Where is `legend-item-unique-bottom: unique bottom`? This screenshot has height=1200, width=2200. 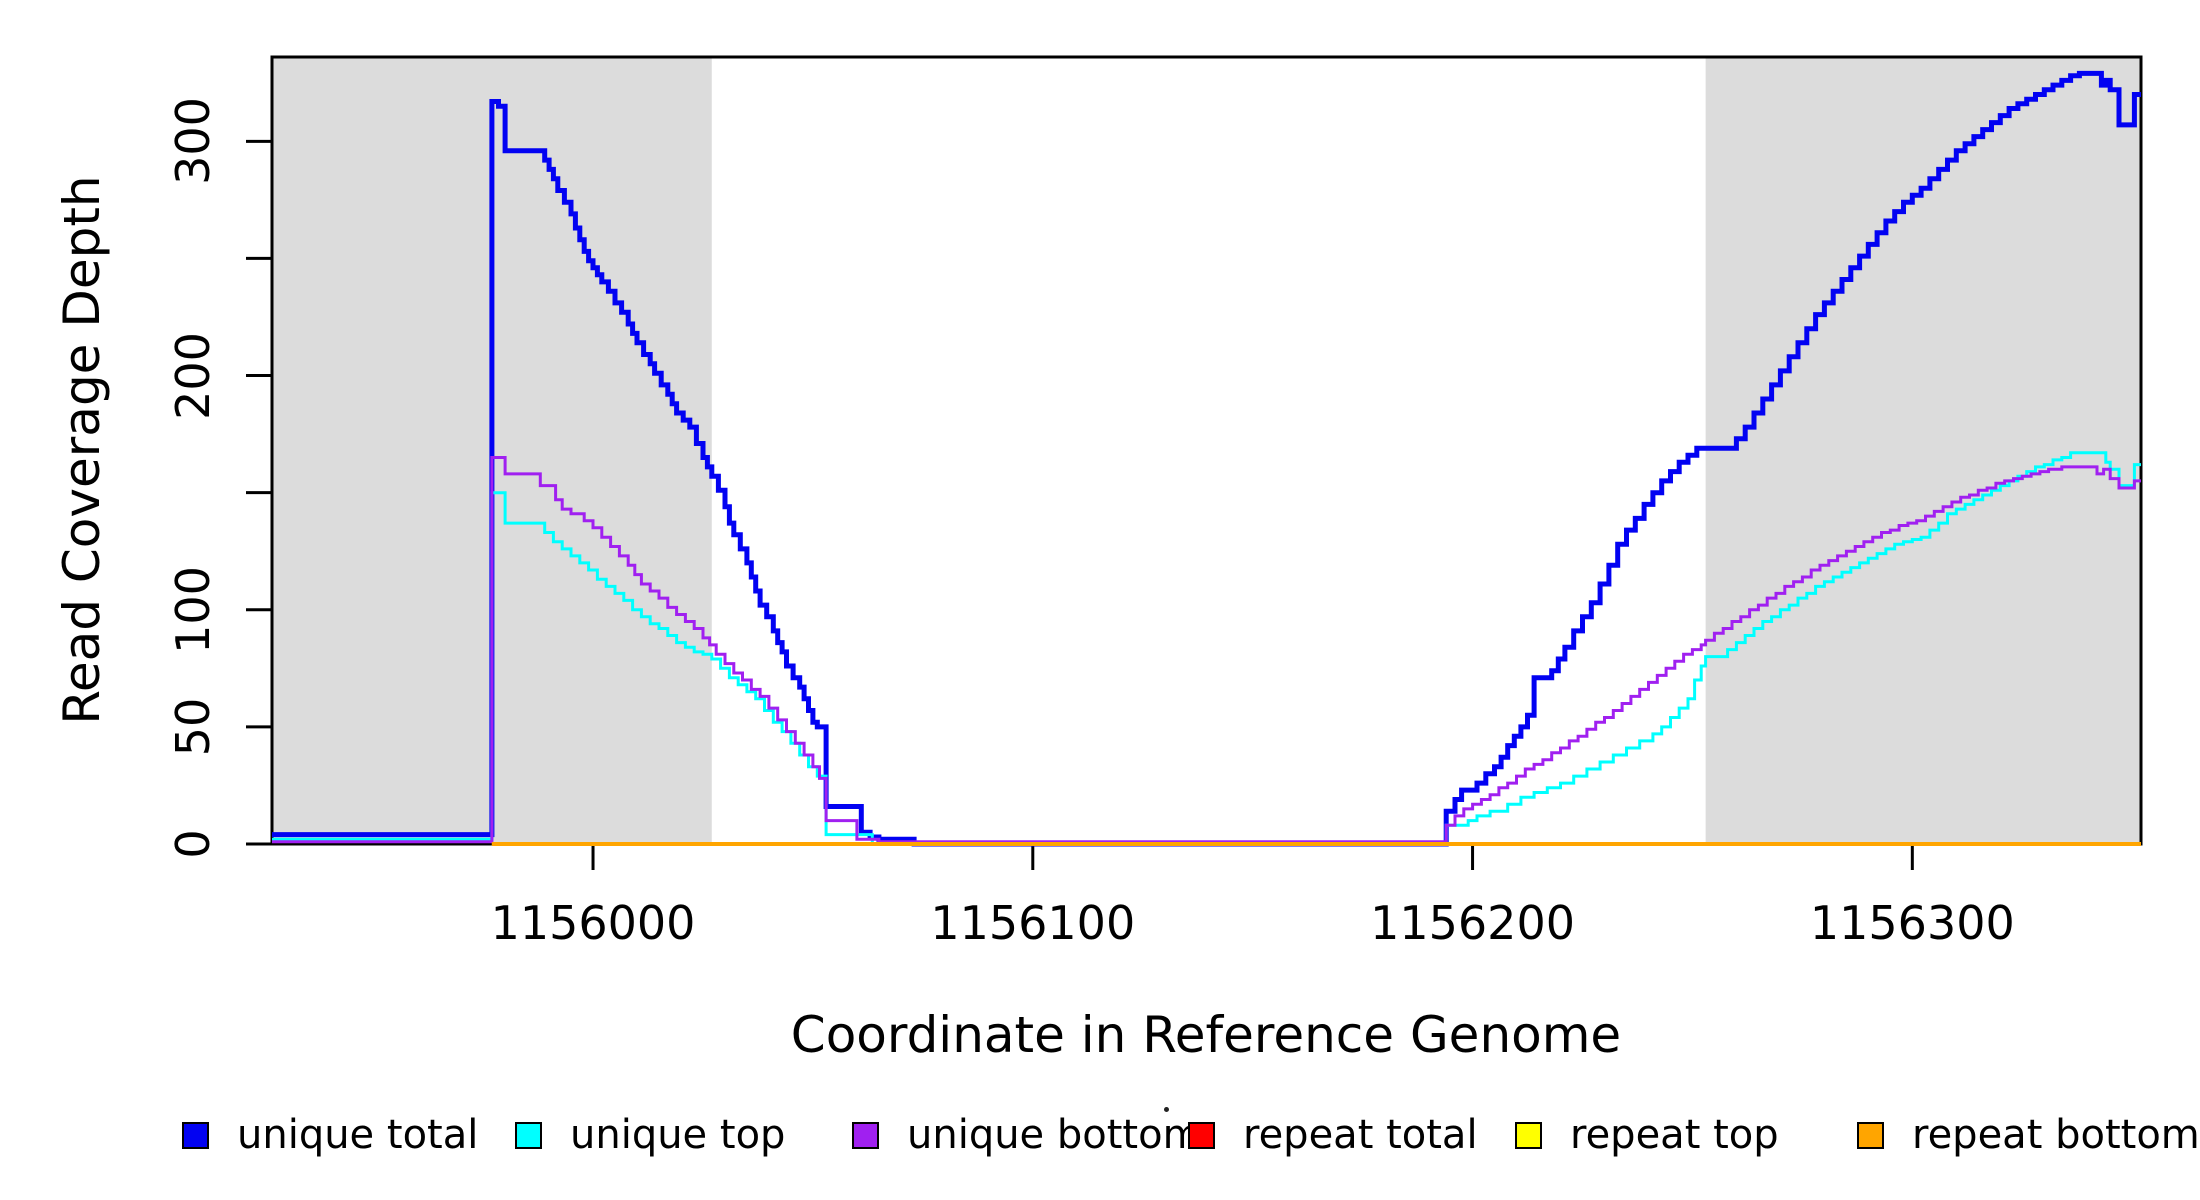 legend-item-unique-bottom: unique bottom is located at coordinates (1027, 1135).